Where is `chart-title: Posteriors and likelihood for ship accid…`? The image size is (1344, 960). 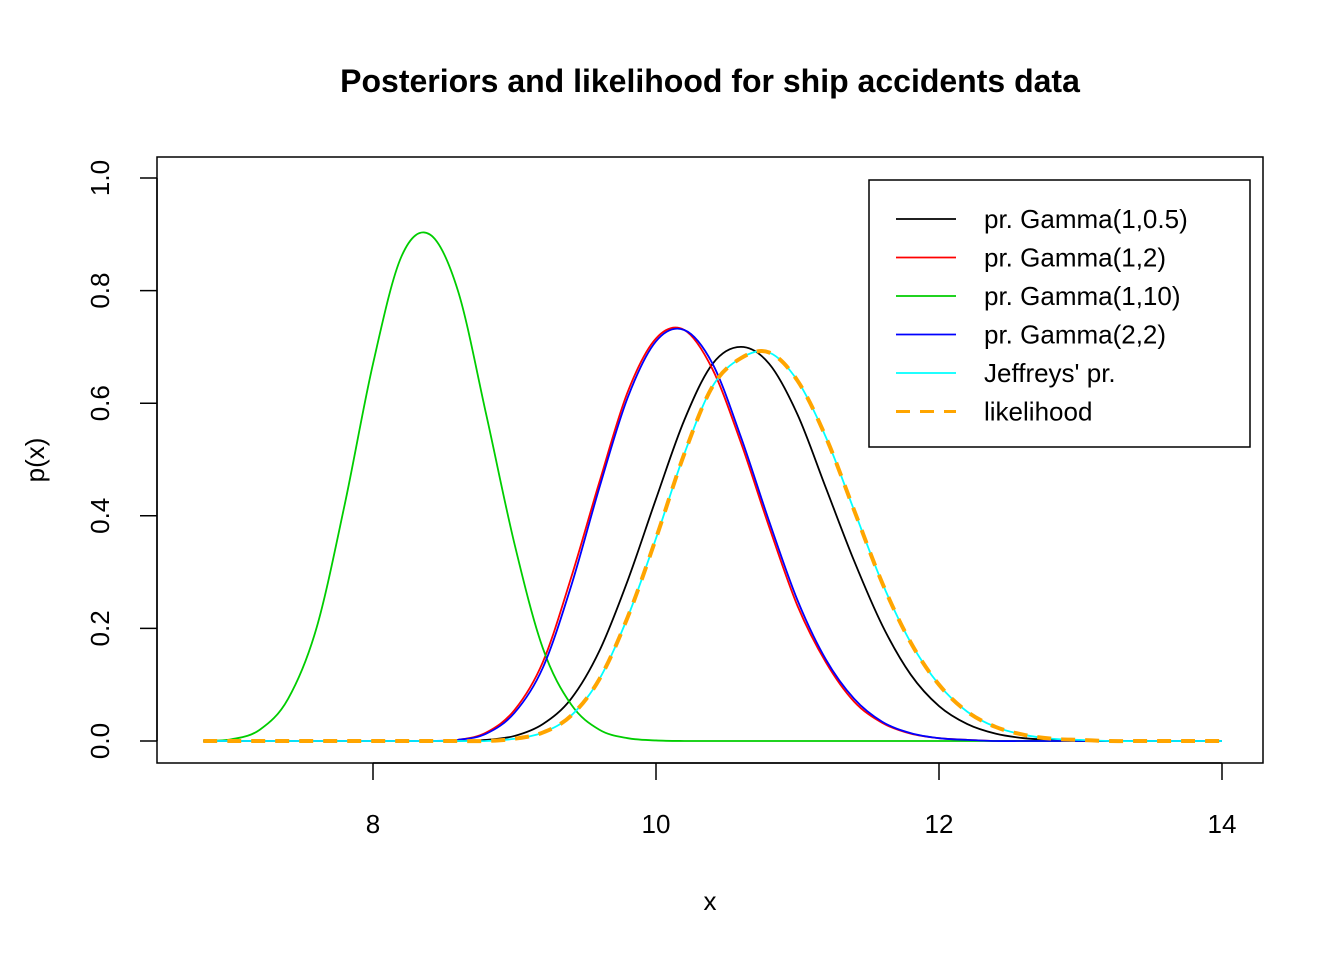 chart-title: Posteriors and likelihood for ship accid… is located at coordinates (710, 81).